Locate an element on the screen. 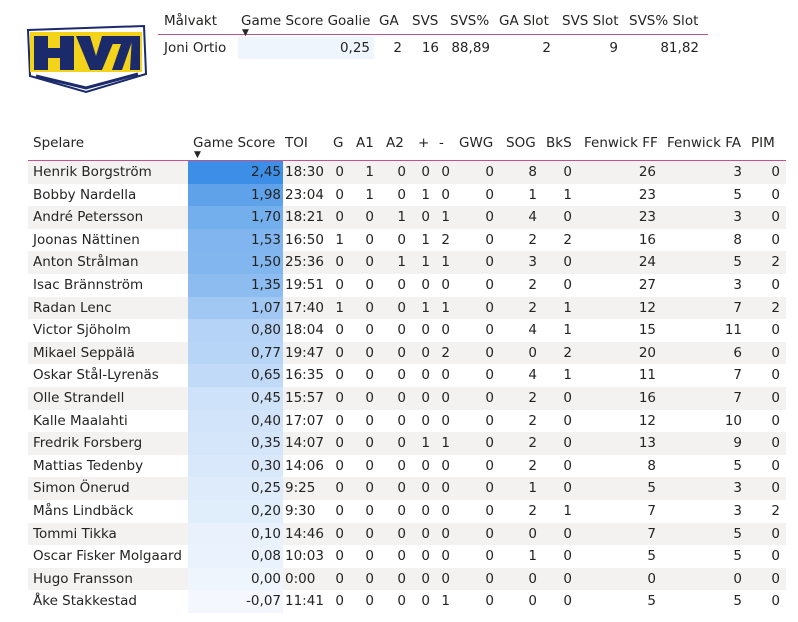 Image resolution: width=798 pixels, height=622 pixels. header-svs: SVS is located at coordinates (425, 21).